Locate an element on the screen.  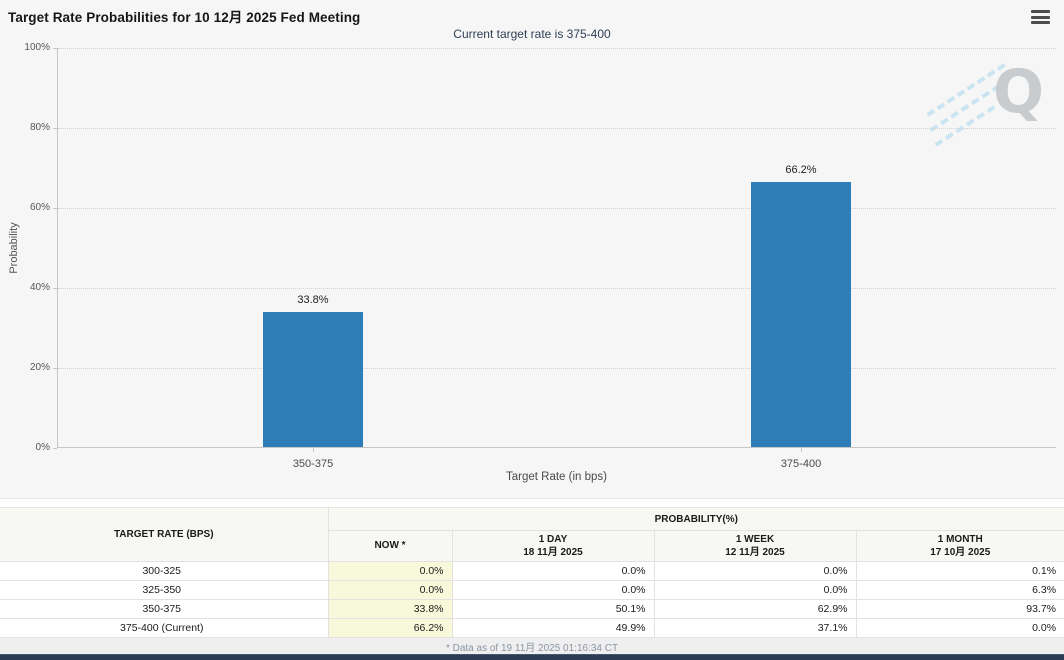
table-header-row-group: TARGET RATE (BPS) PROBABILITY(%) is located at coordinates (532, 534).